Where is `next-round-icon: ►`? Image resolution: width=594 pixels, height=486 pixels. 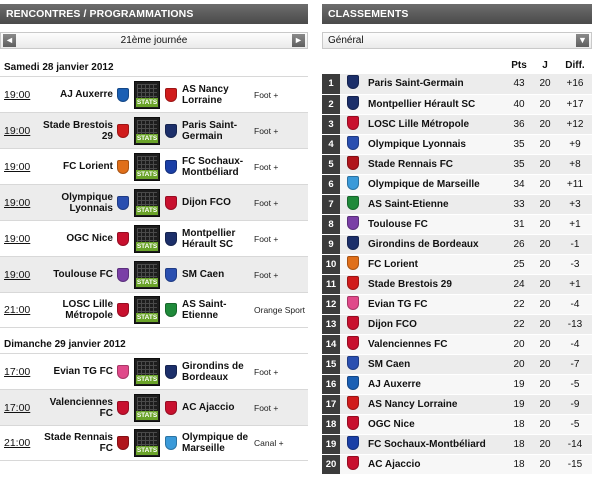 next-round-icon: ► is located at coordinates (298, 40).